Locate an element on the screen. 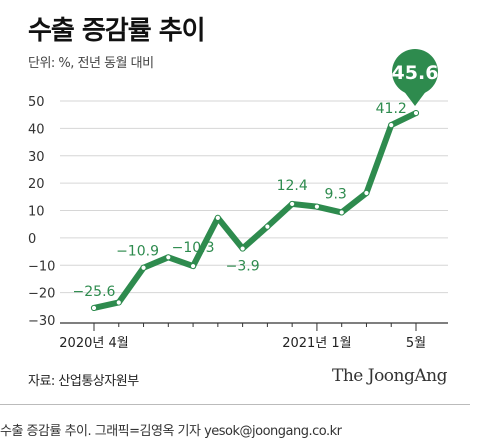 The height and width of the screenshot is (447, 491). data-label: −25.6 is located at coordinates (94, 292).